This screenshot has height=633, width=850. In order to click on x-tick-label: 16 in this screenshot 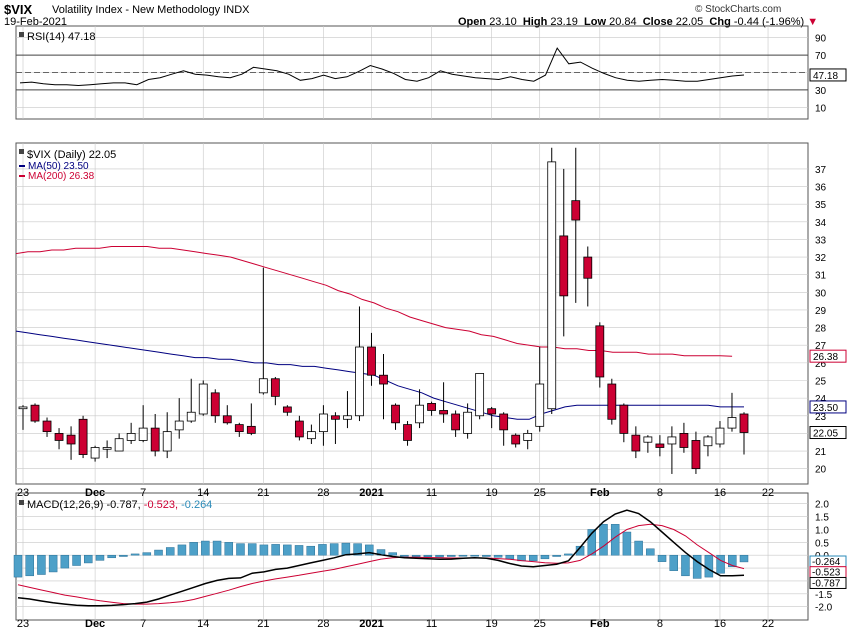, I will do `click(720, 624)`.